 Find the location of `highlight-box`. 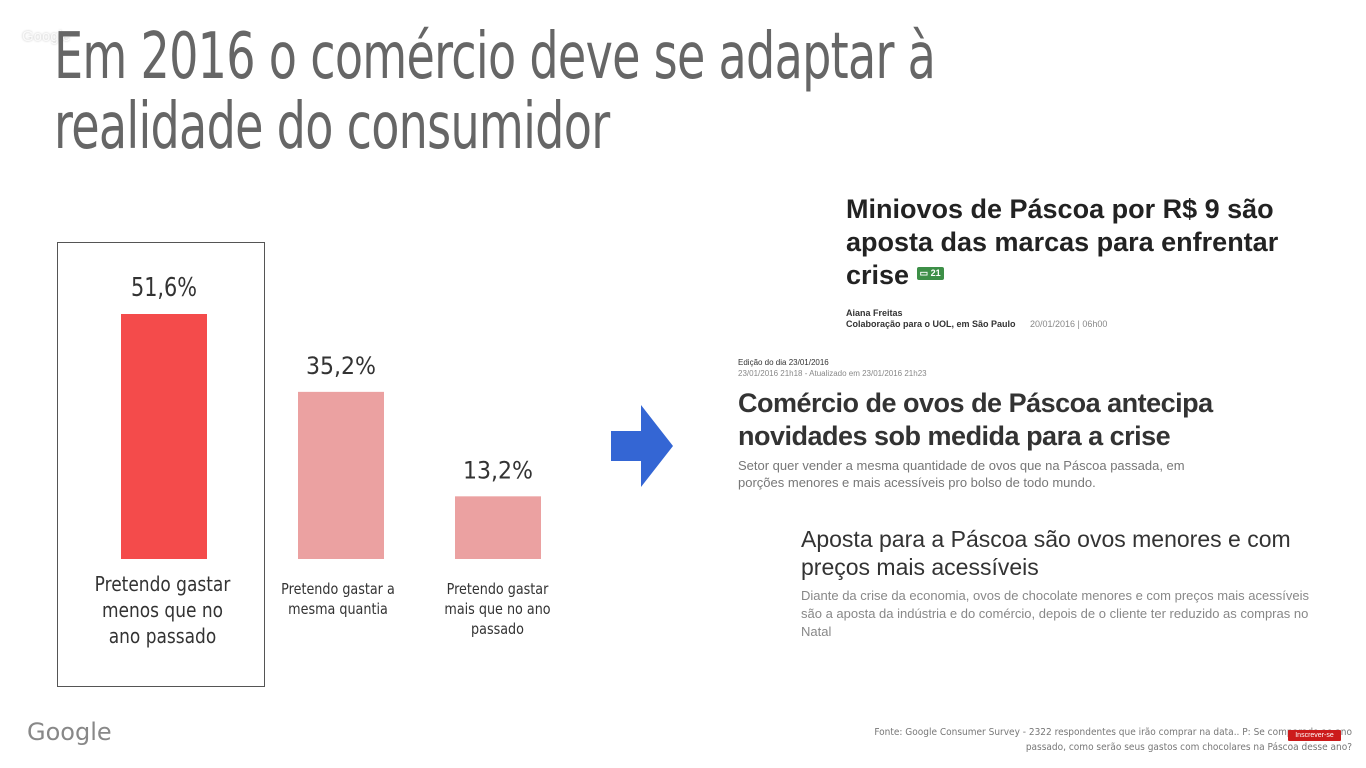

highlight-box is located at coordinates (161, 464).